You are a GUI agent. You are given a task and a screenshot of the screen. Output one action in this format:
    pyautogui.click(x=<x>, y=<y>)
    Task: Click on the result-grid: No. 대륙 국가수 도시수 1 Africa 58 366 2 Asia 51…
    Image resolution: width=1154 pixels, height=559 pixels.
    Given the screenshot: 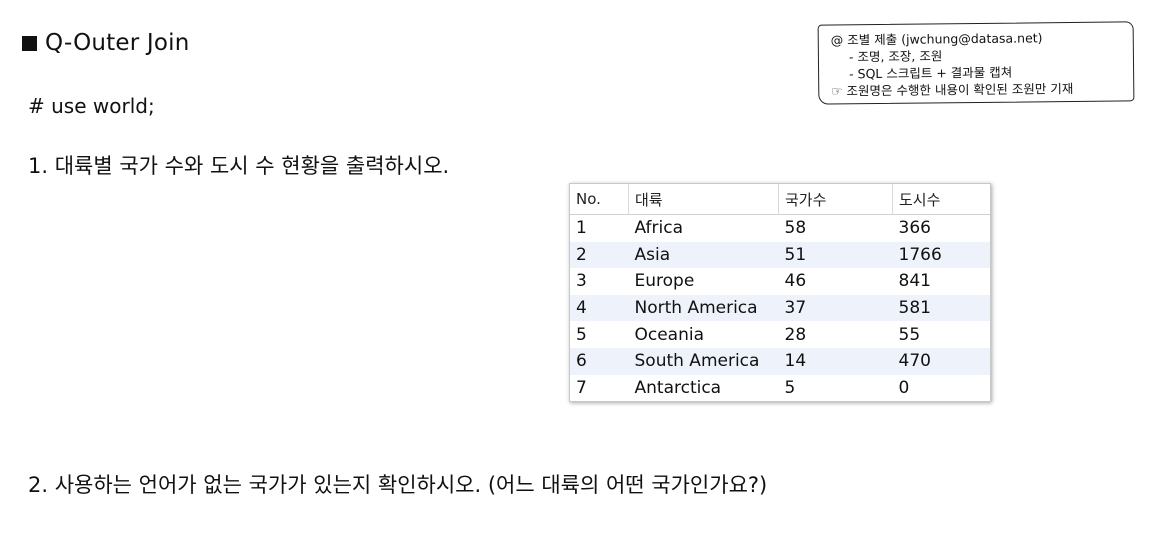 What is the action you would take?
    pyautogui.click(x=780, y=292)
    